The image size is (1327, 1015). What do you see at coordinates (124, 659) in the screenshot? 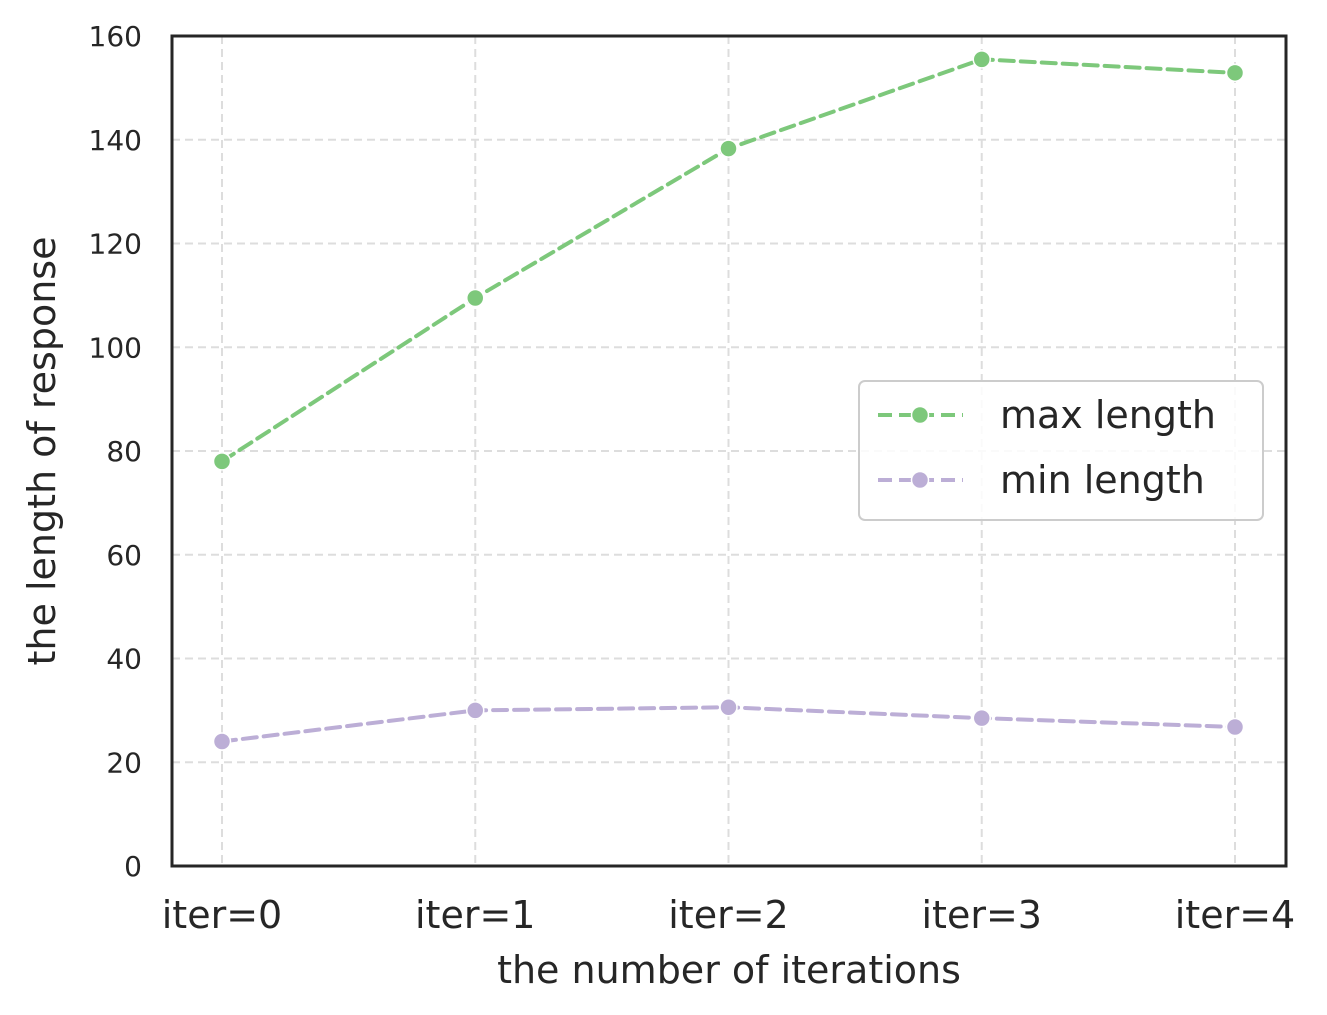
I see `y-tick-label: 40` at bounding box center [124, 659].